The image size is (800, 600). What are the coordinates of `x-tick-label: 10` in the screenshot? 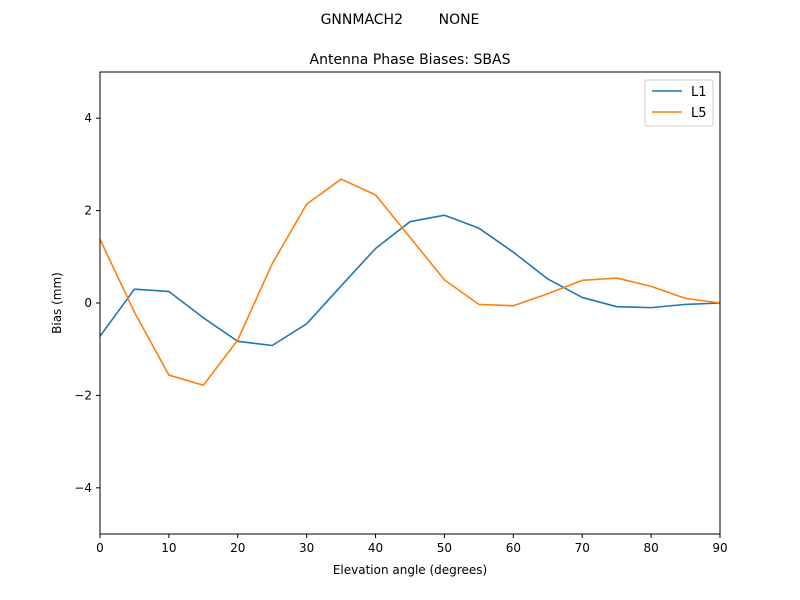 It's located at (168, 548).